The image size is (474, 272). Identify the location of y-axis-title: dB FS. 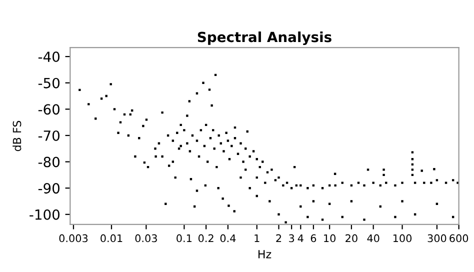
(17, 136).